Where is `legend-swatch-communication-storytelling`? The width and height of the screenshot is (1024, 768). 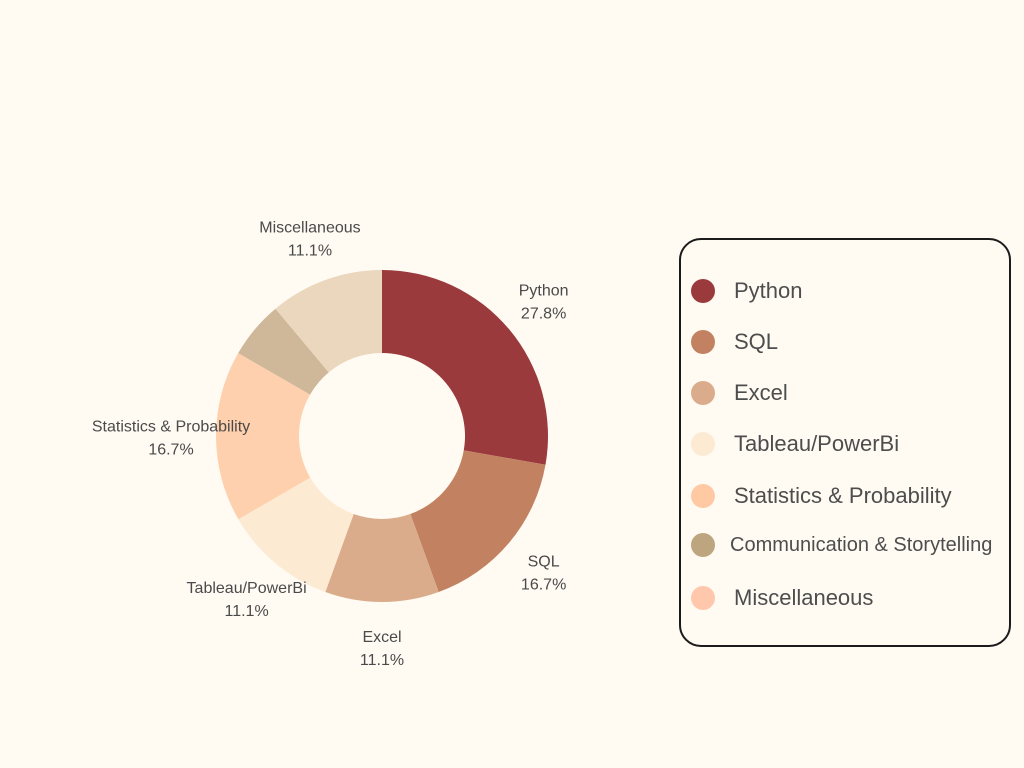
legend-swatch-communication-storytelling is located at coordinates (703, 545).